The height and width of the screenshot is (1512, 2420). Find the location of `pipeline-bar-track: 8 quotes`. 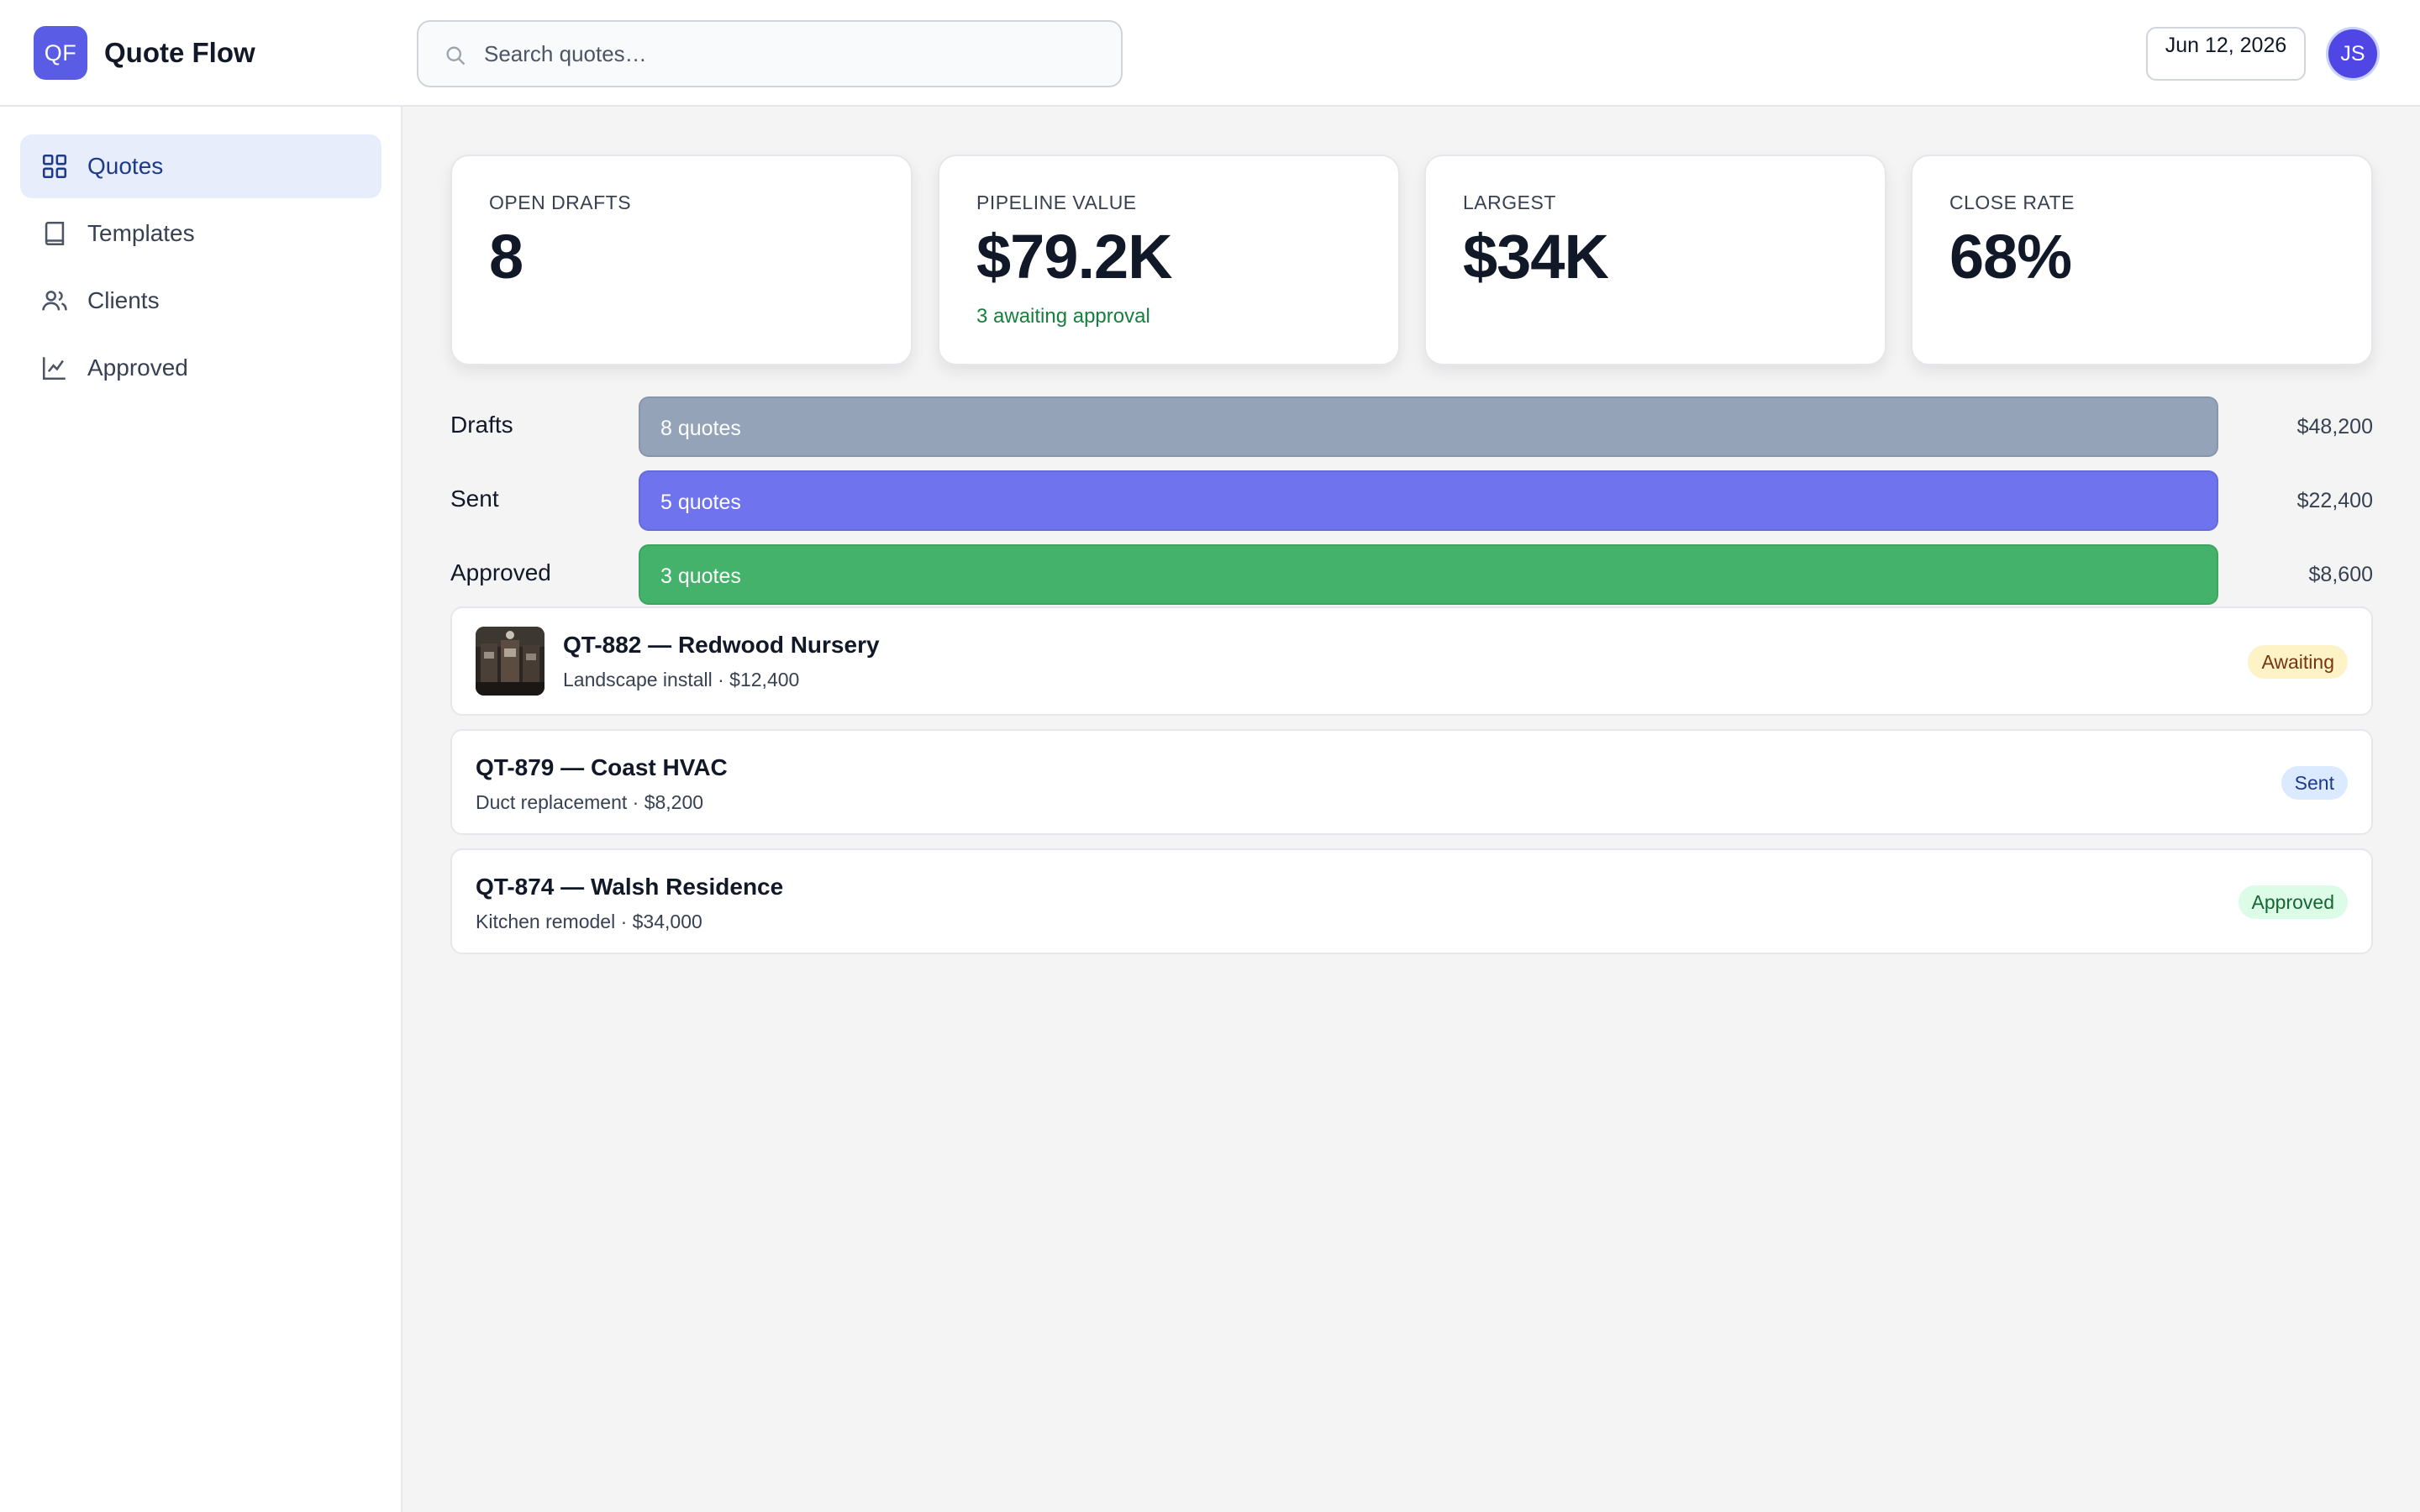

pipeline-bar-track: 8 quotes is located at coordinates (1428, 426).